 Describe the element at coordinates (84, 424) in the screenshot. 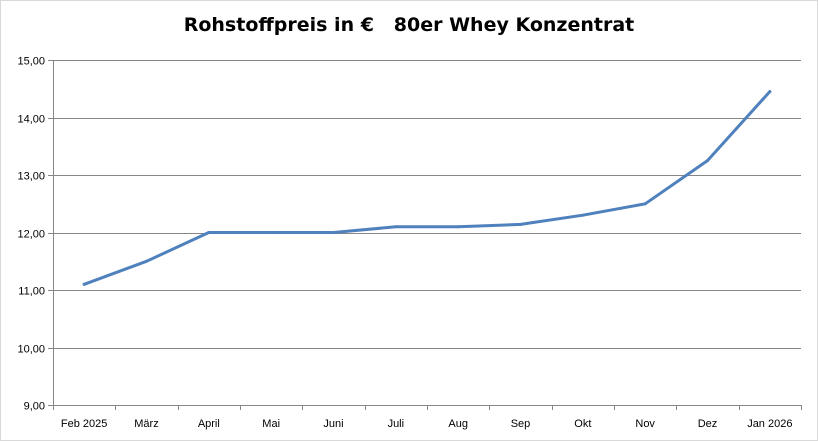

I see `x-tick-label: Feb 2025` at that location.